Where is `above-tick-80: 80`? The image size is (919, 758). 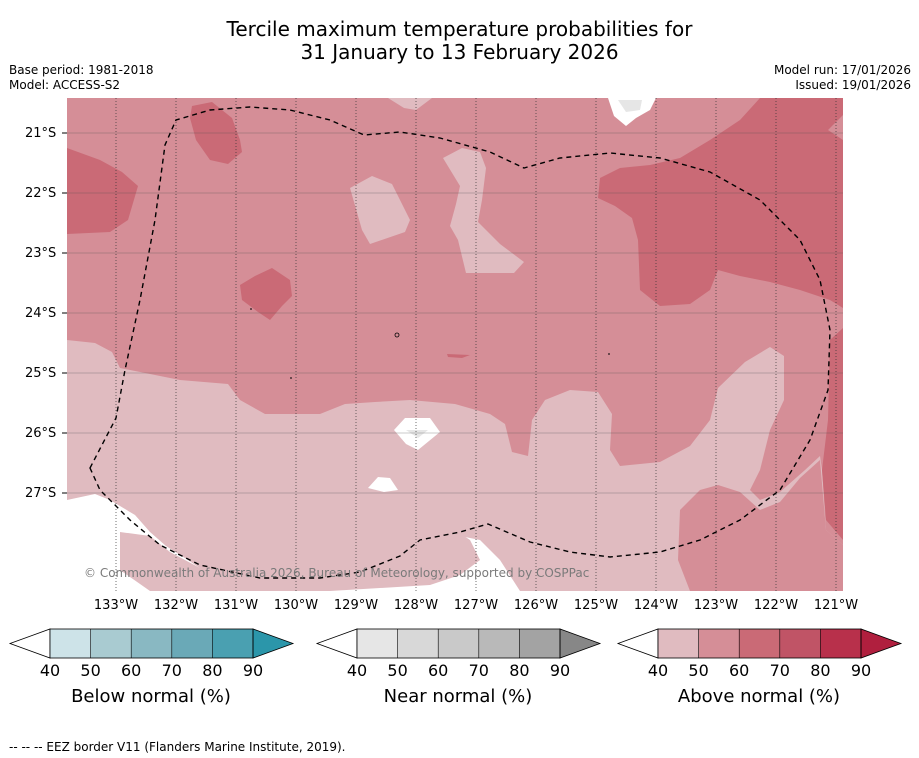
above-tick-80: 80 is located at coordinates (820, 670).